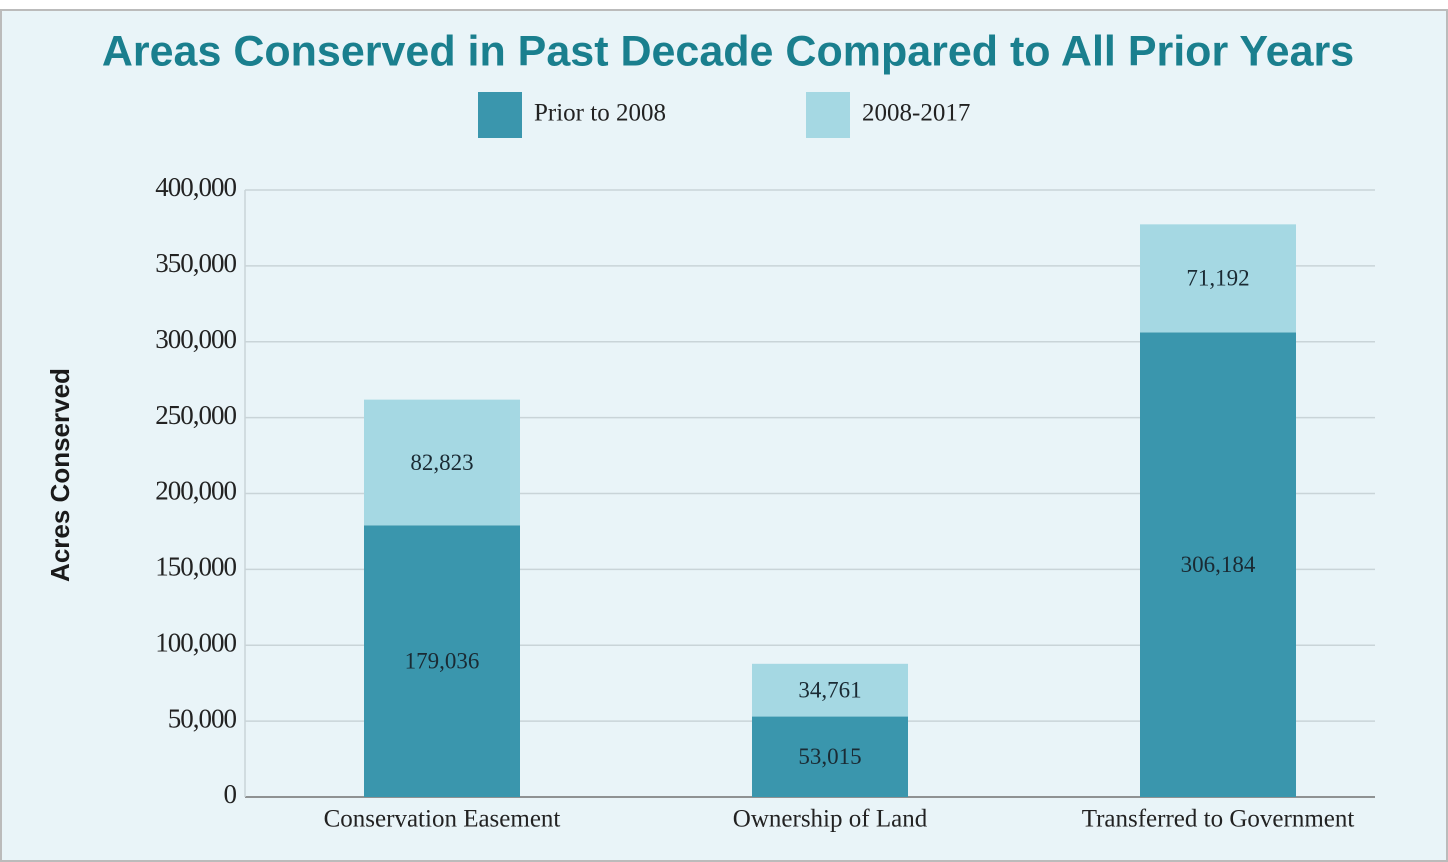  Describe the element at coordinates (195, 339) in the screenshot. I see `y-tick-label: 300,000` at that location.